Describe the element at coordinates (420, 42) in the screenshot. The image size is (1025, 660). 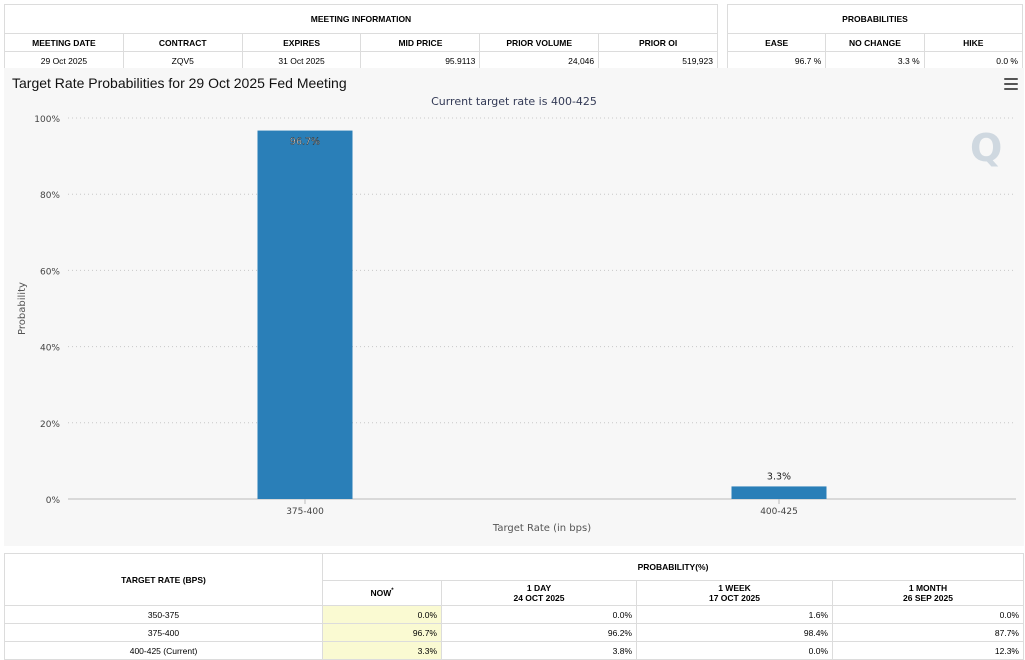
I see `mid-price-header: MID PRICE` at that location.